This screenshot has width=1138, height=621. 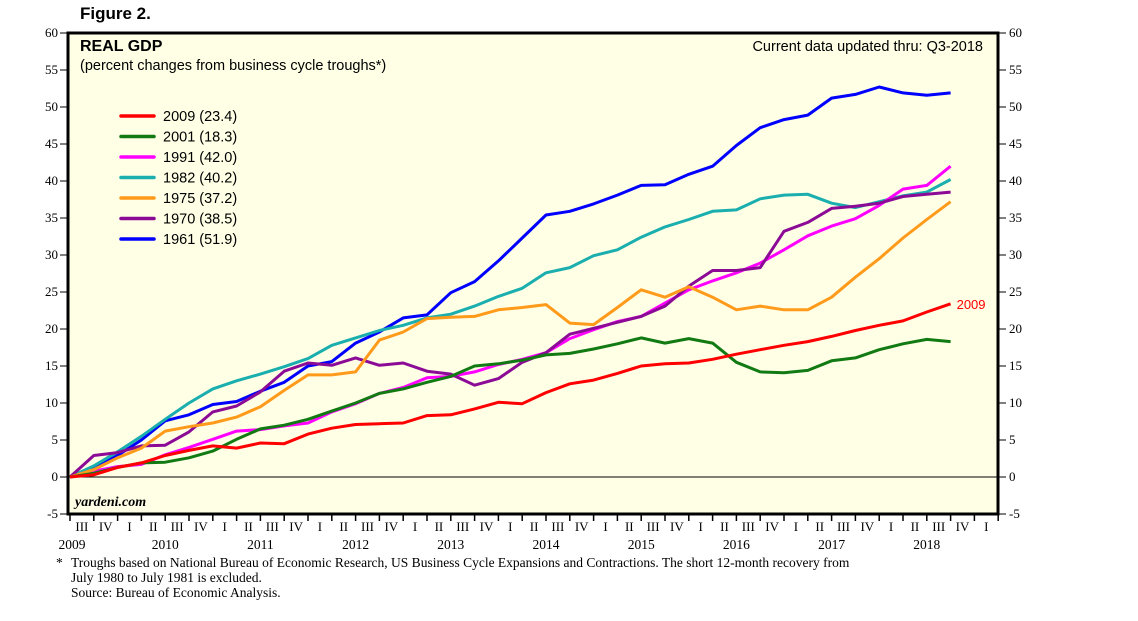 What do you see at coordinates (971, 304) in the screenshot?
I see `end-label-2009: 2009` at bounding box center [971, 304].